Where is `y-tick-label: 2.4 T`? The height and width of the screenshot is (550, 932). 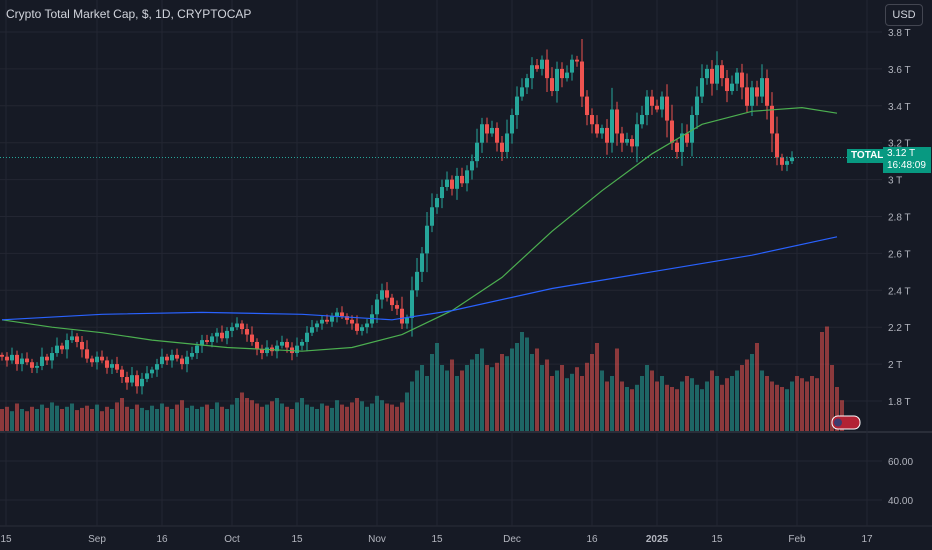 y-tick-label: 2.4 T is located at coordinates (899, 291).